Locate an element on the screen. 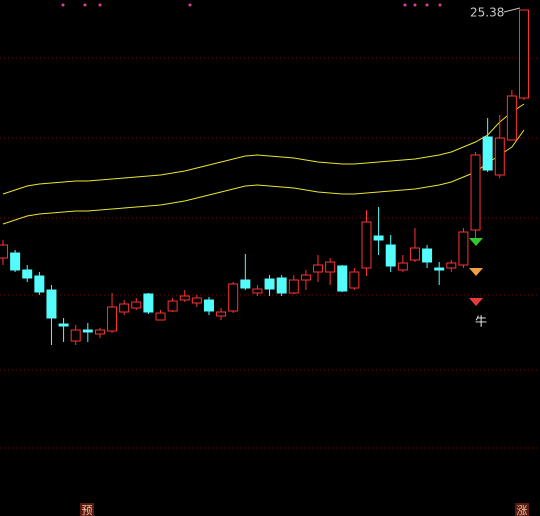  max-arrow is located at coordinates (512, 10).